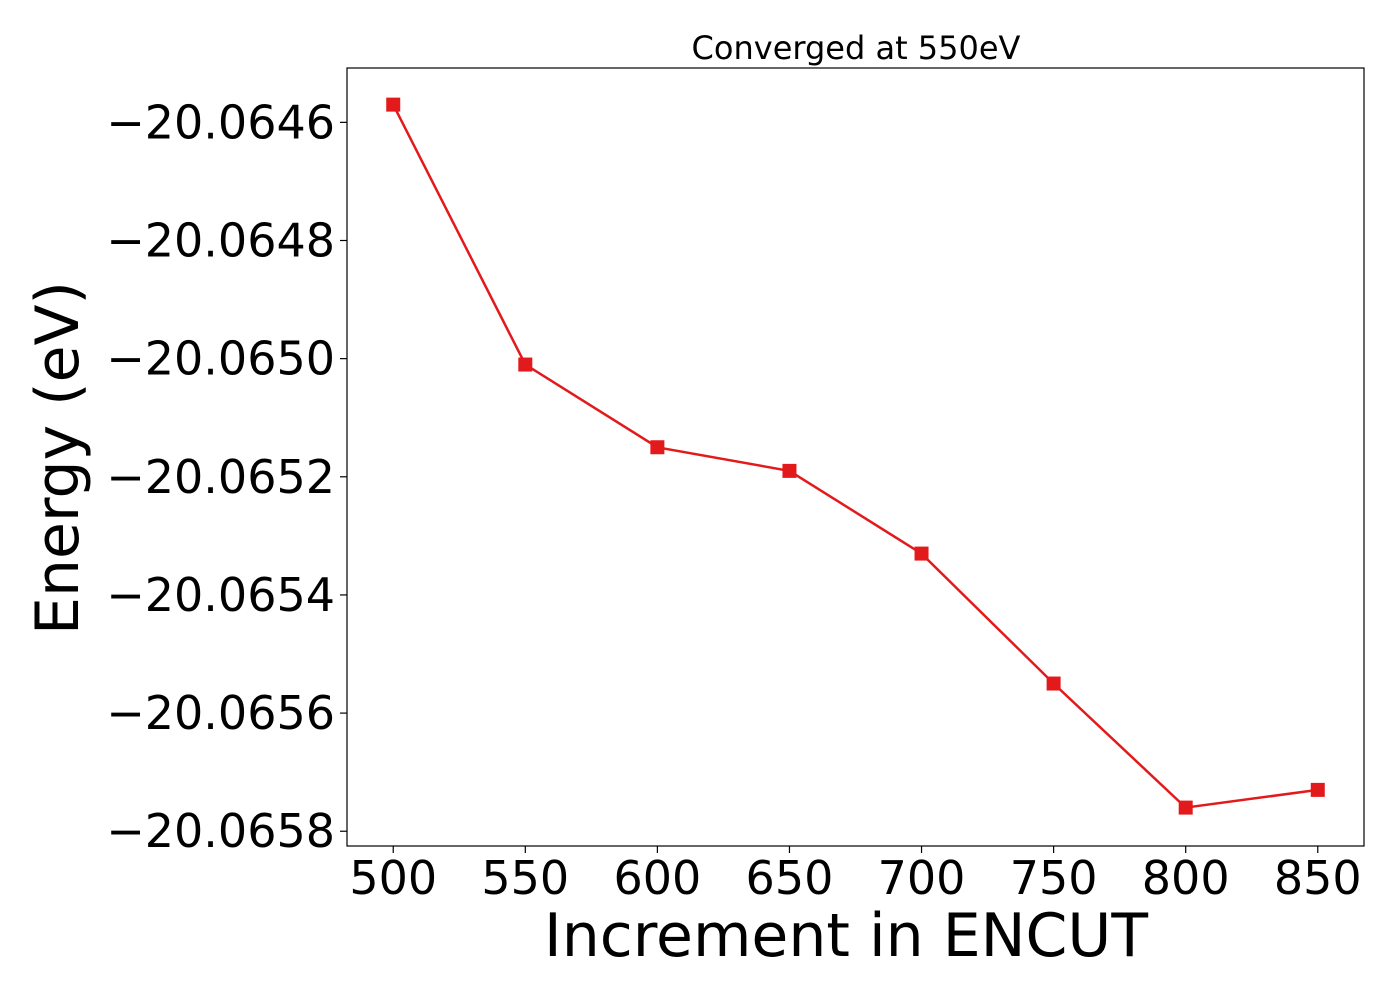 Image resolution: width=1400 pixels, height=1000 pixels. Describe the element at coordinates (1318, 878) in the screenshot. I see `x-tick-label: 850` at that location.